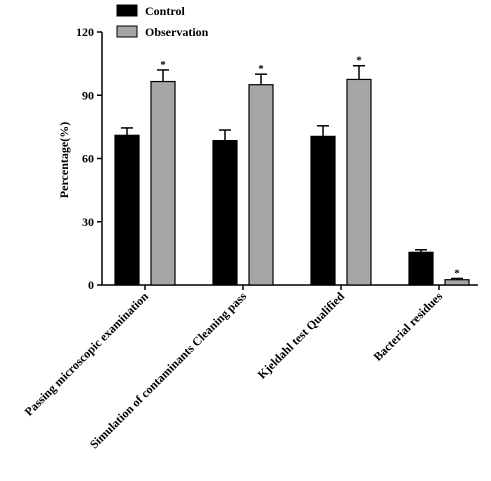  What do you see at coordinates (162, 21) in the screenshot?
I see `legend: Control Observation` at bounding box center [162, 21].